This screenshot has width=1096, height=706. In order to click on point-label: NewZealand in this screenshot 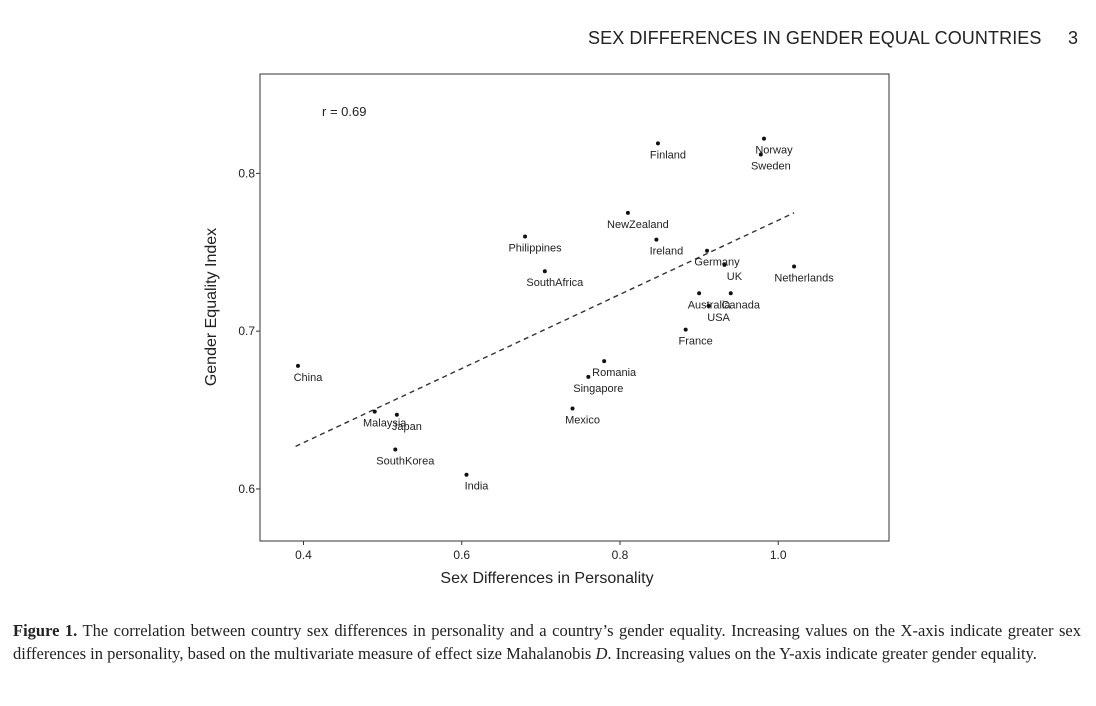, I will do `click(638, 225)`.